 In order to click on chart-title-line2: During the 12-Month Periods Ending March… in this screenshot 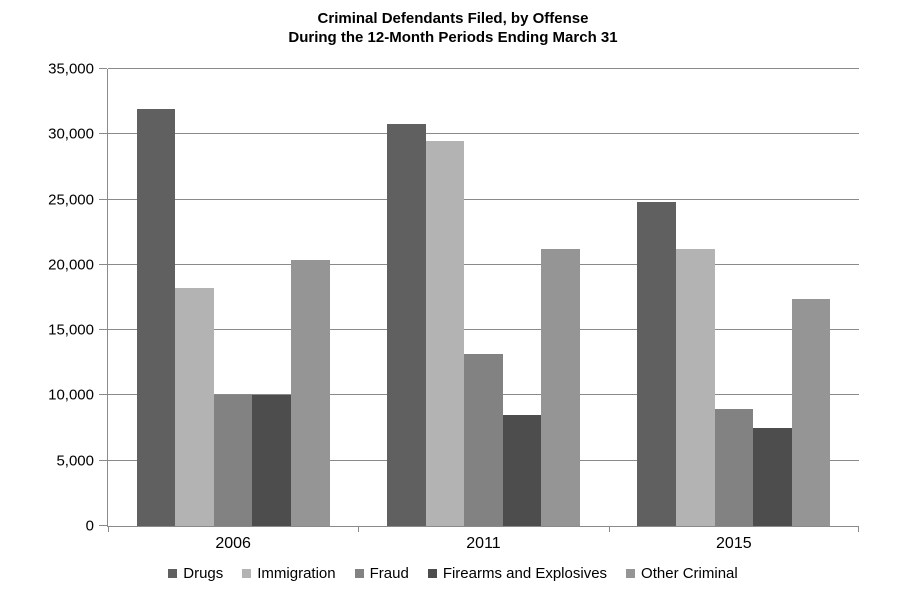, I will do `click(453, 37)`.